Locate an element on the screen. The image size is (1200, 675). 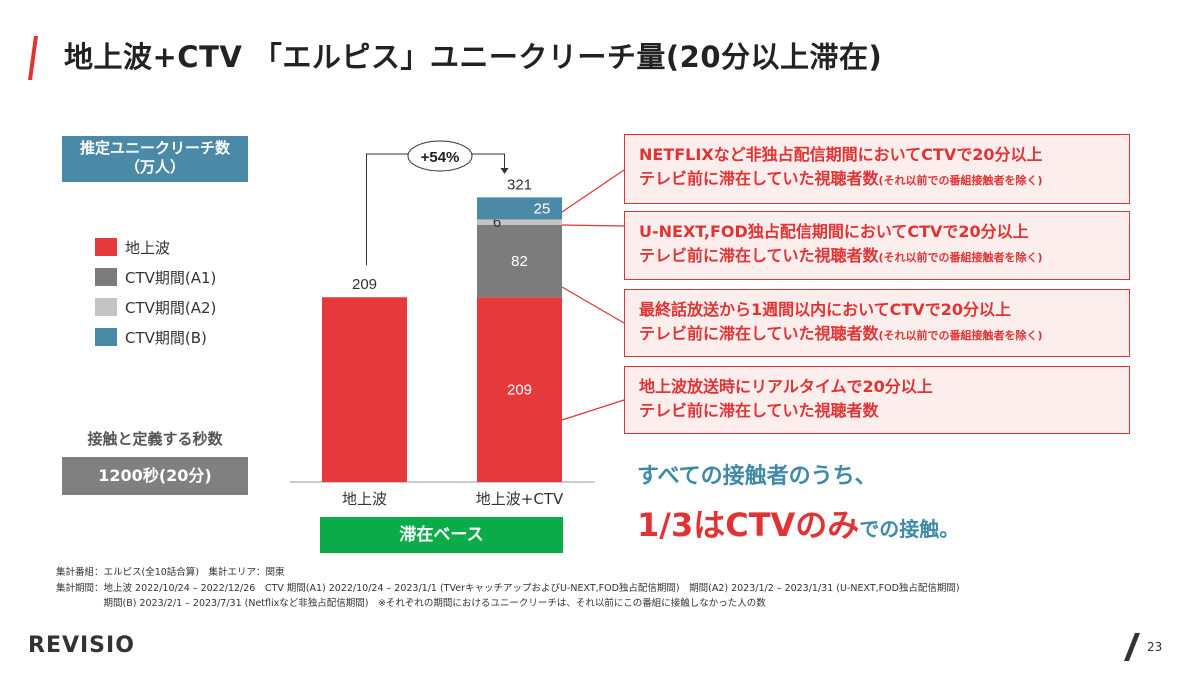
category-label-1: 地上波 is located at coordinates (364, 499).